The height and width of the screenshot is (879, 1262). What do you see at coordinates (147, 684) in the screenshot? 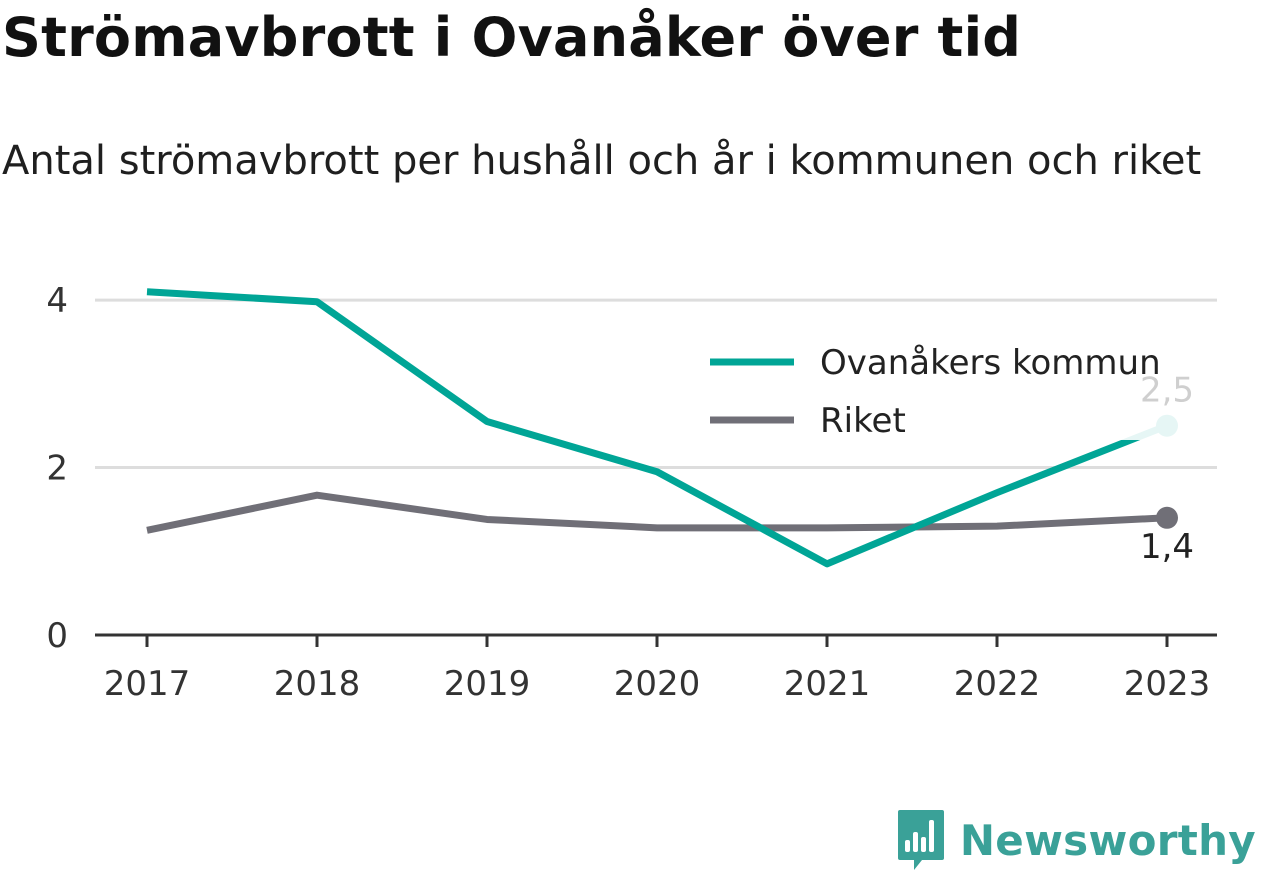
I see `x-tick-label: 2017` at bounding box center [147, 684].